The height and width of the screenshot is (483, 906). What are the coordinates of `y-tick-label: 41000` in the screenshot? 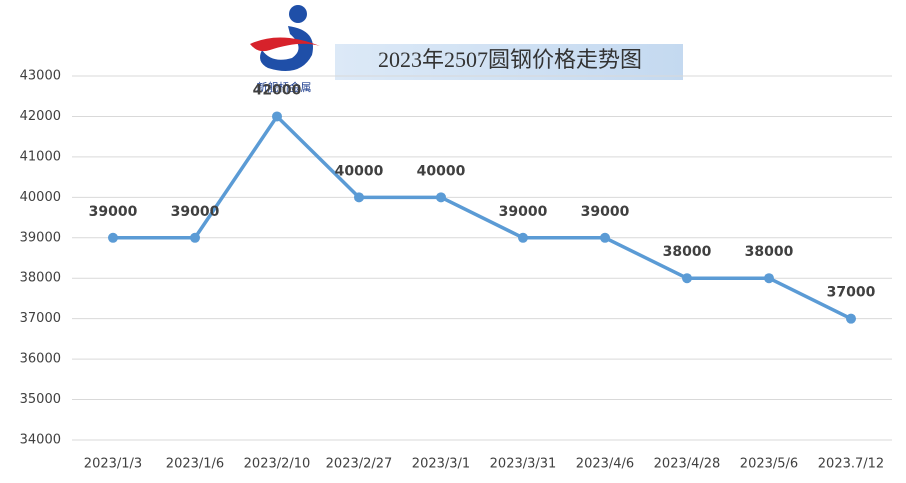 It's located at (40, 156).